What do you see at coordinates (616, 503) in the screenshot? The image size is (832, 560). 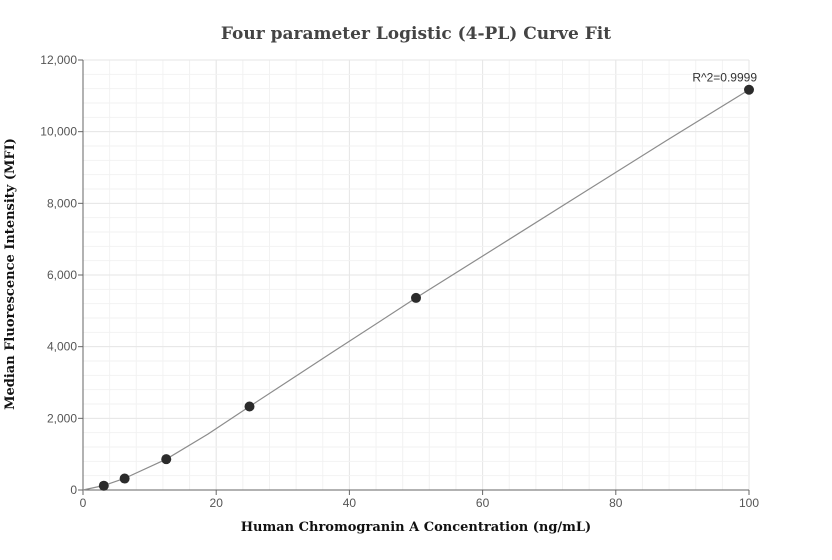 I see `x-tick-label: 80` at bounding box center [616, 503].